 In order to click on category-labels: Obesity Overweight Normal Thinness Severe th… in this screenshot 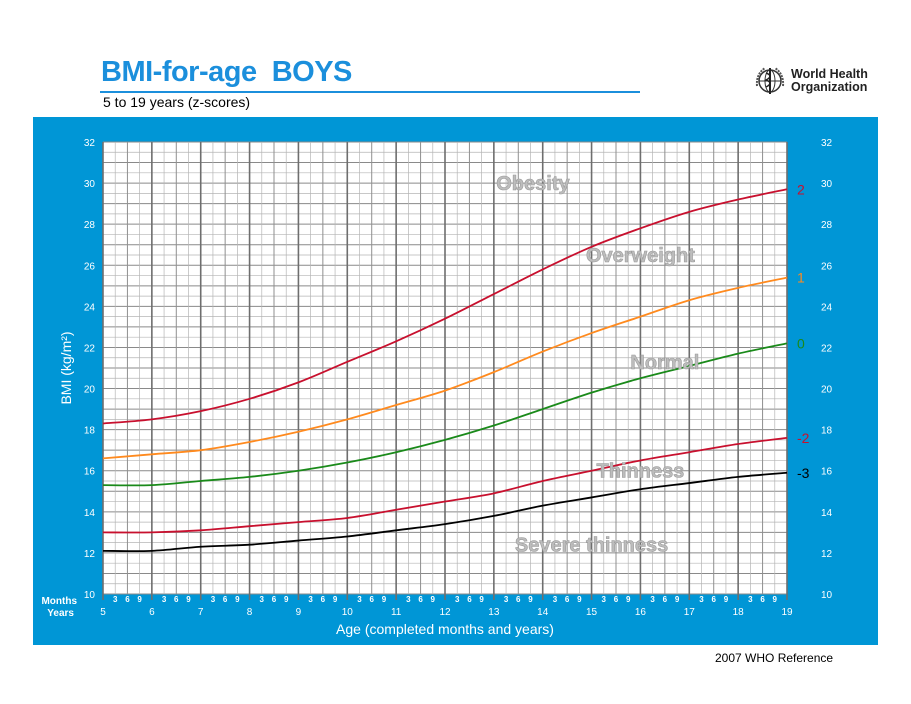, I will do `click(598, 365)`.